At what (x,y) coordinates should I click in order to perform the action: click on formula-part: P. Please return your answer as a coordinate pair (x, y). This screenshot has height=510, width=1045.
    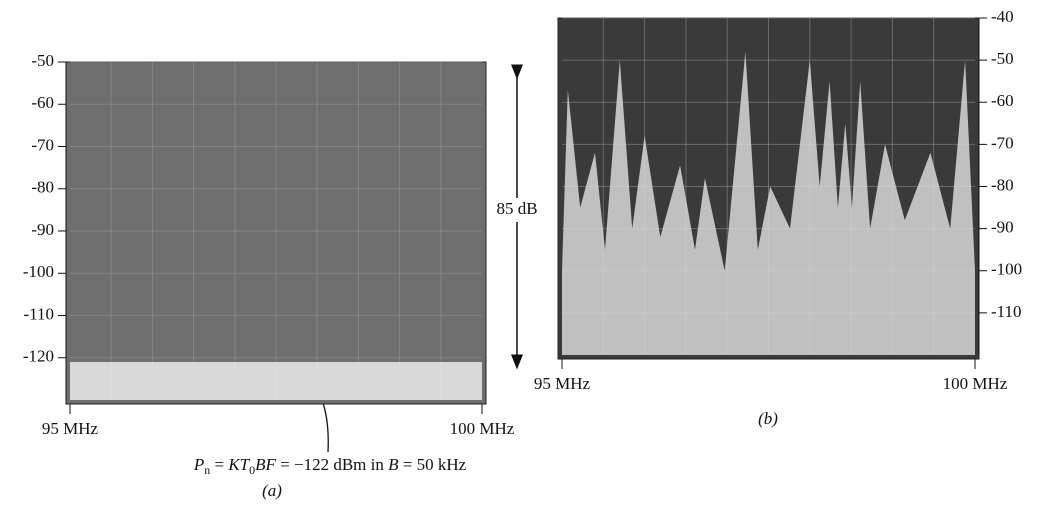
    Looking at the image, I should click on (198, 464).